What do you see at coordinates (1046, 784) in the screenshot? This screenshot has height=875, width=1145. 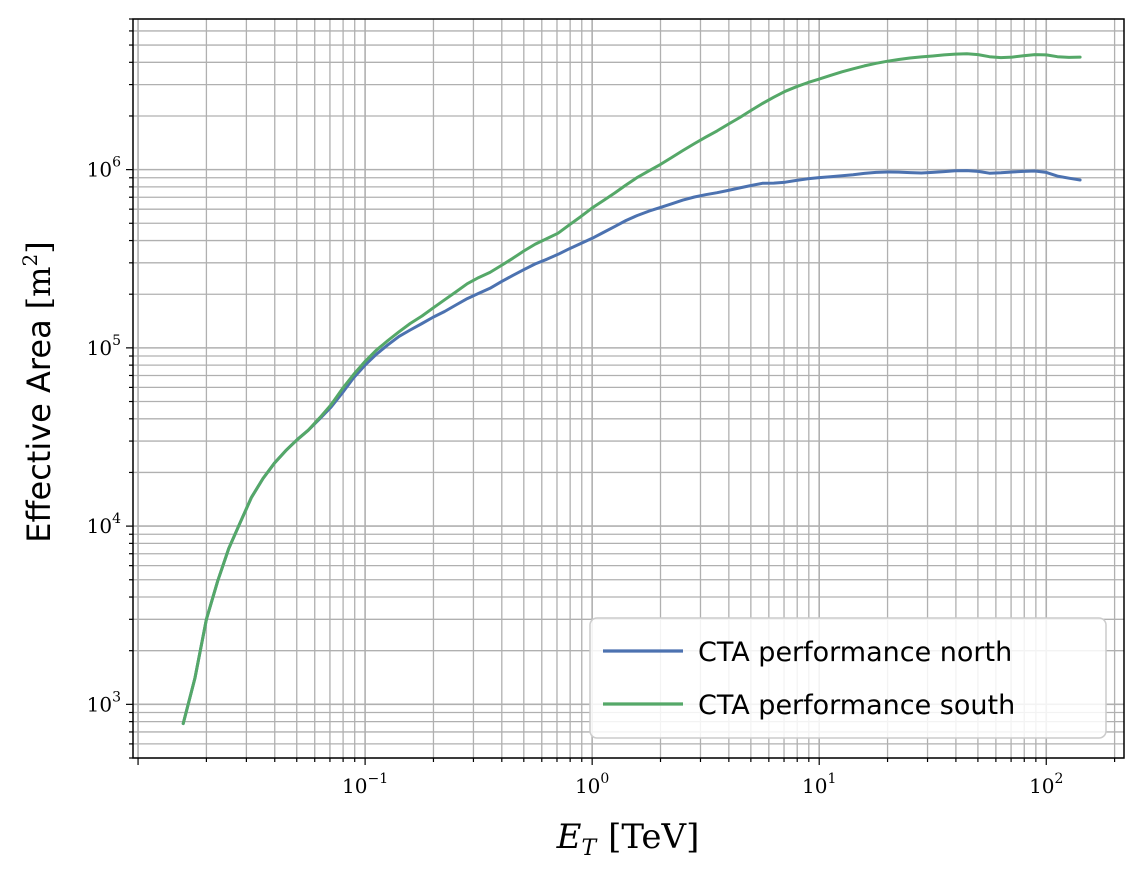 I see `x-tick-label: 10²` at bounding box center [1046, 784].